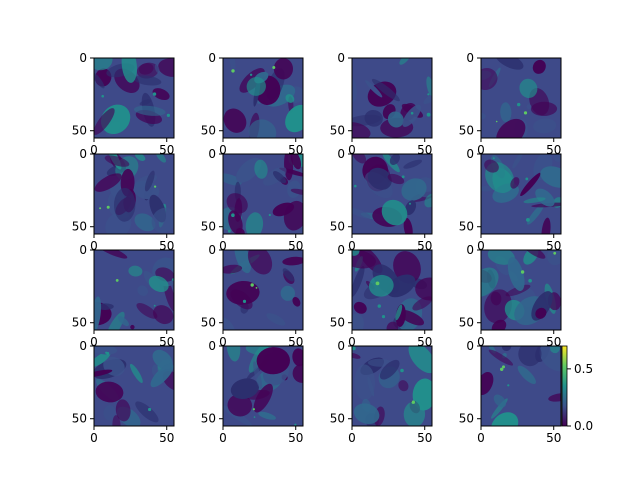  I want to click on colorbar: 0.0 0.5, so click(577, 389).